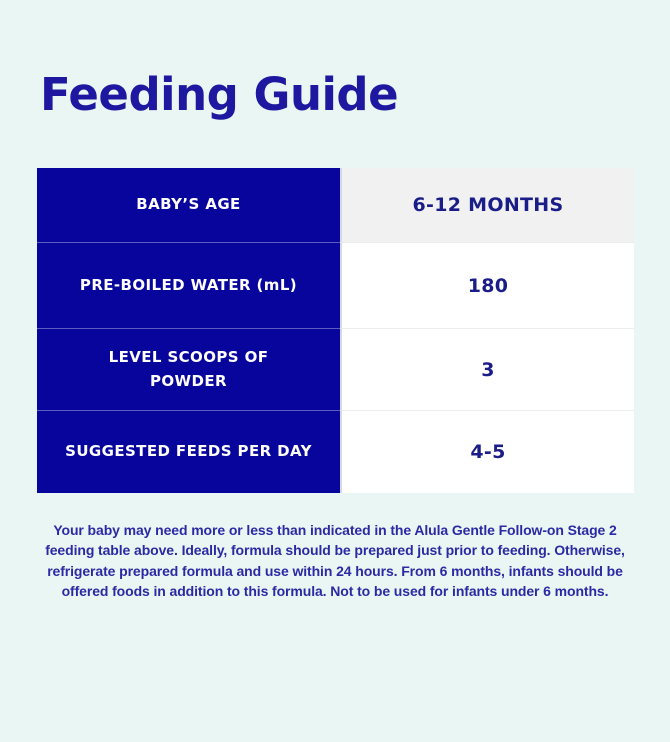 This screenshot has width=670, height=742. What do you see at coordinates (188, 370) in the screenshot?
I see `table-label-cell: LEVEL SCOOPS OF POWDER` at bounding box center [188, 370].